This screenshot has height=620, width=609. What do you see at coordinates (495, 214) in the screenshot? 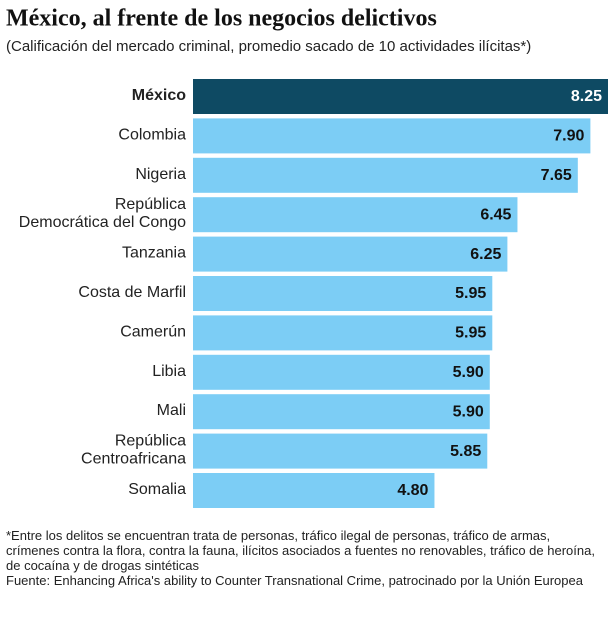
I see `value-label: 6.45` at bounding box center [495, 214].